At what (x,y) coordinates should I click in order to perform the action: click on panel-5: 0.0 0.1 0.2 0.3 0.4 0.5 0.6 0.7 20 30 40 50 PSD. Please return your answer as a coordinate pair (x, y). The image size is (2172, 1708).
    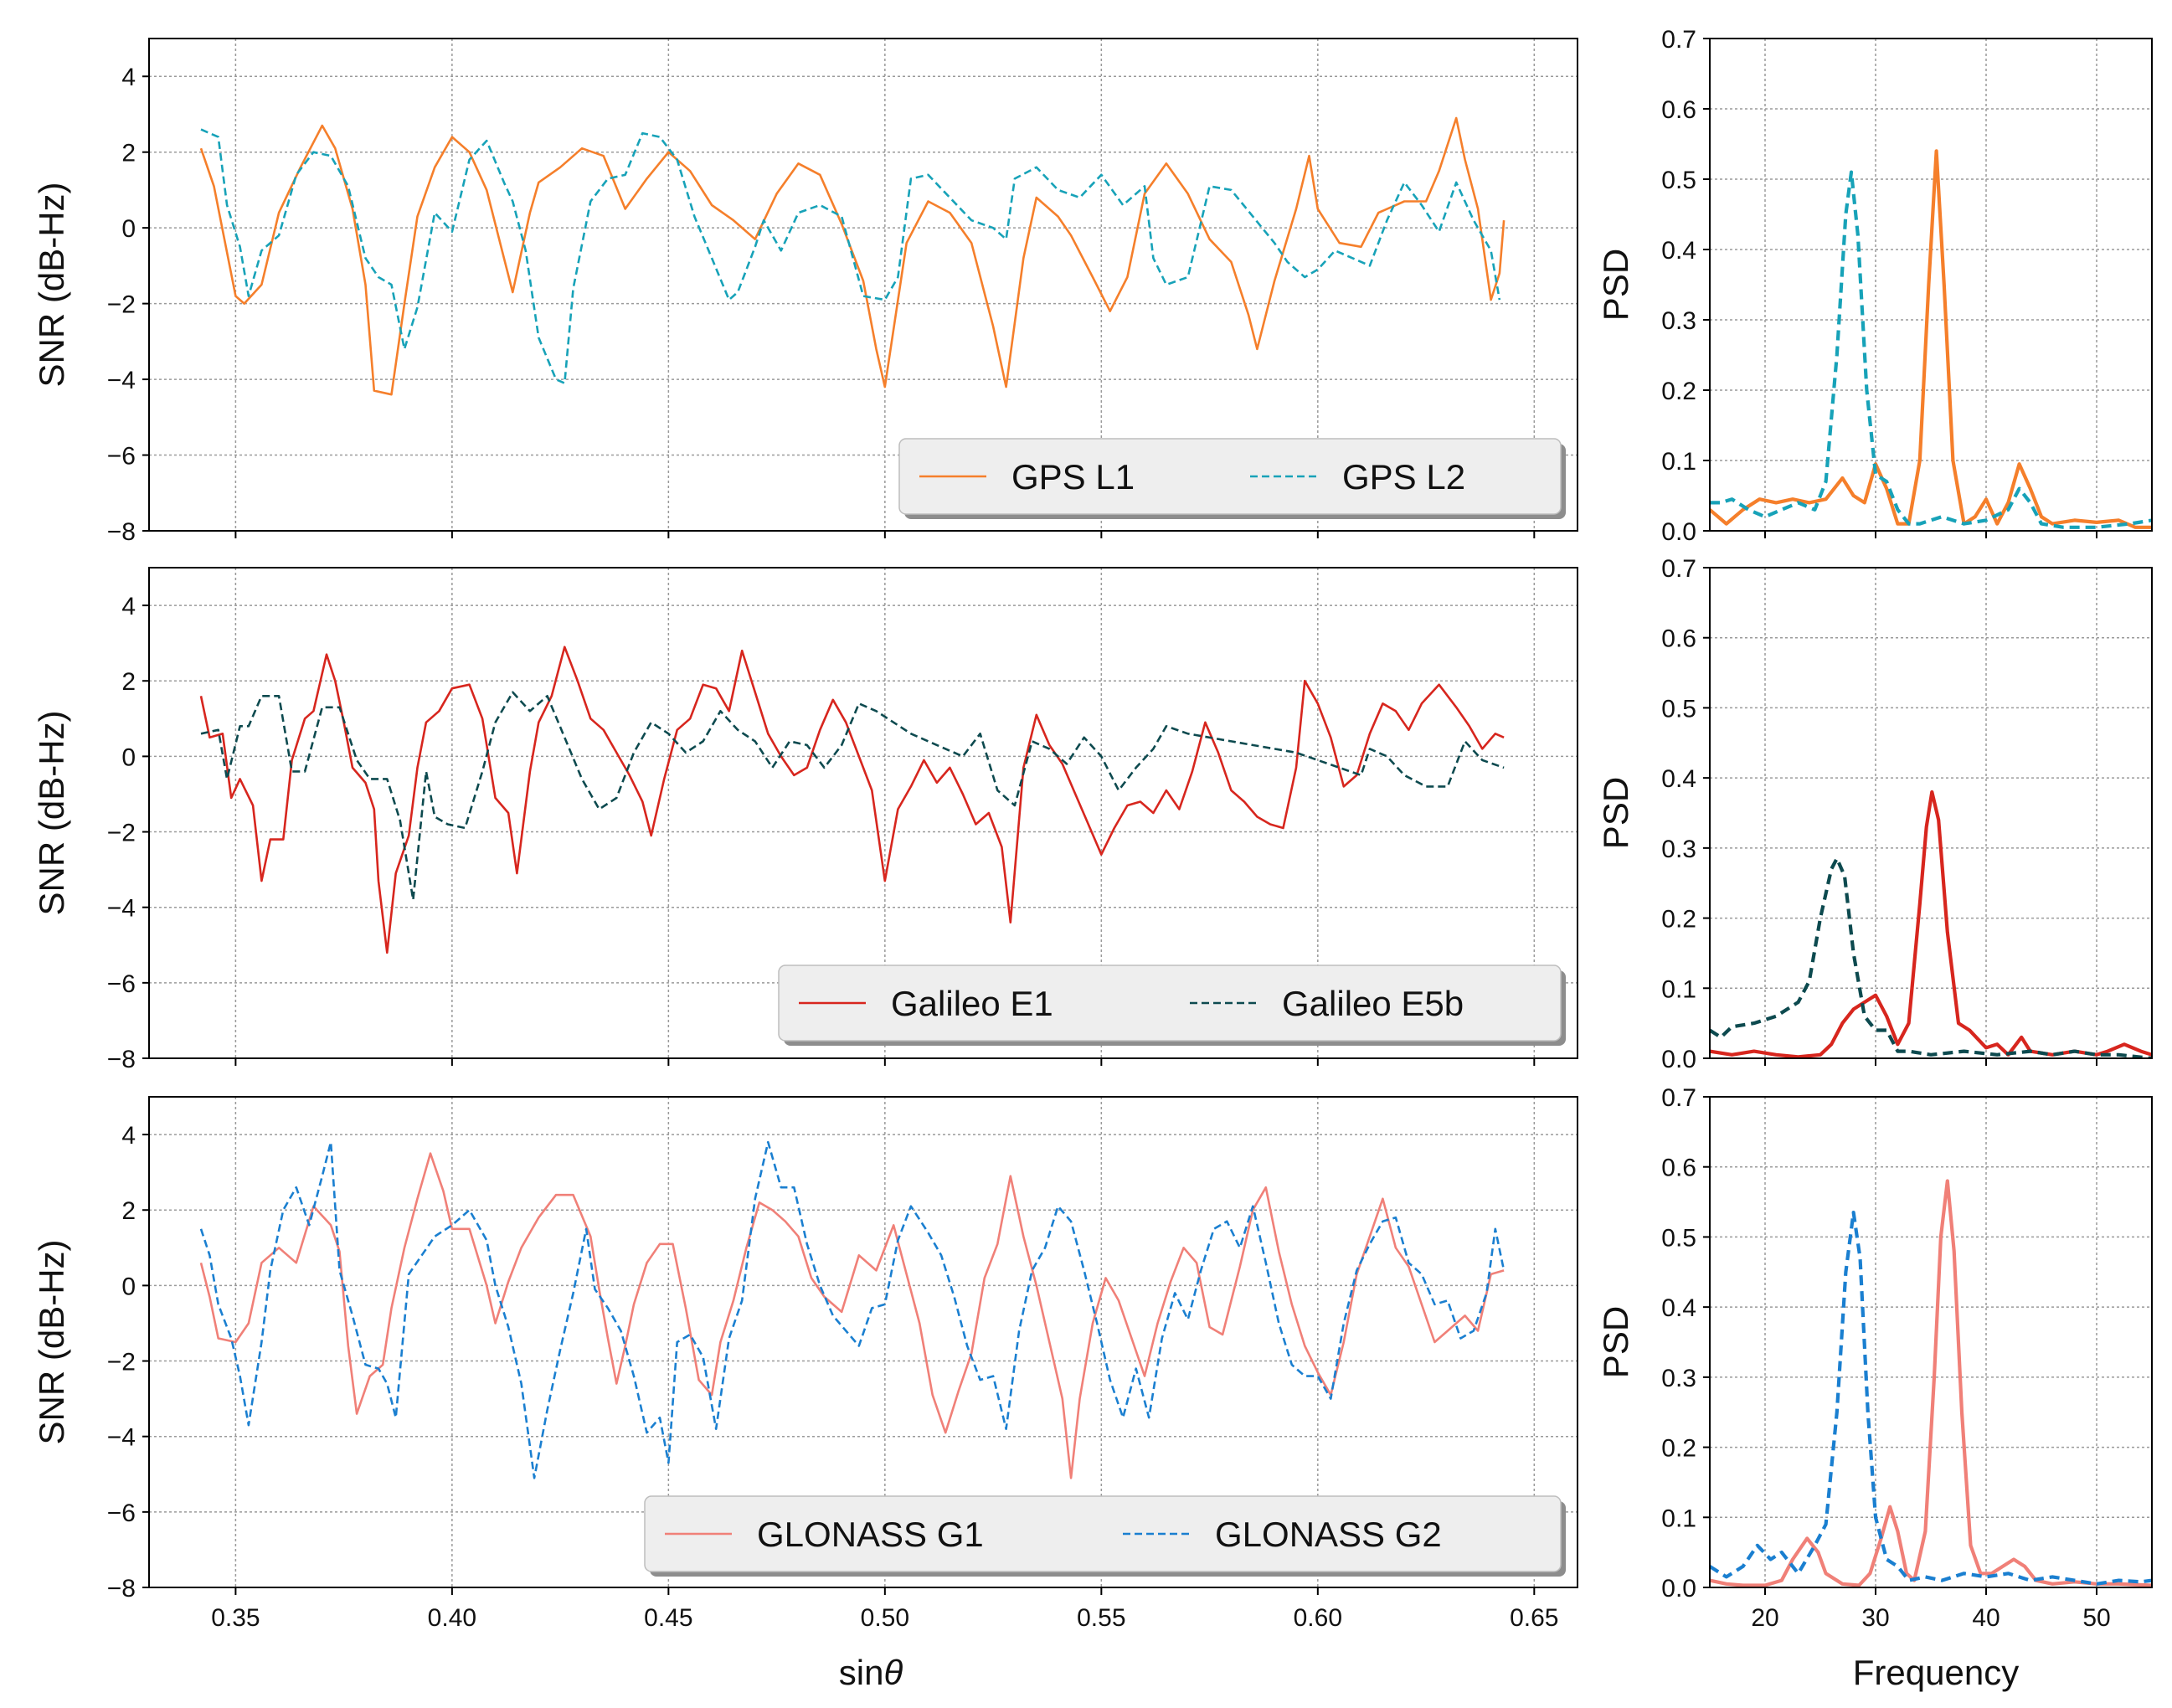
    Looking at the image, I should click on (1874, 1358).